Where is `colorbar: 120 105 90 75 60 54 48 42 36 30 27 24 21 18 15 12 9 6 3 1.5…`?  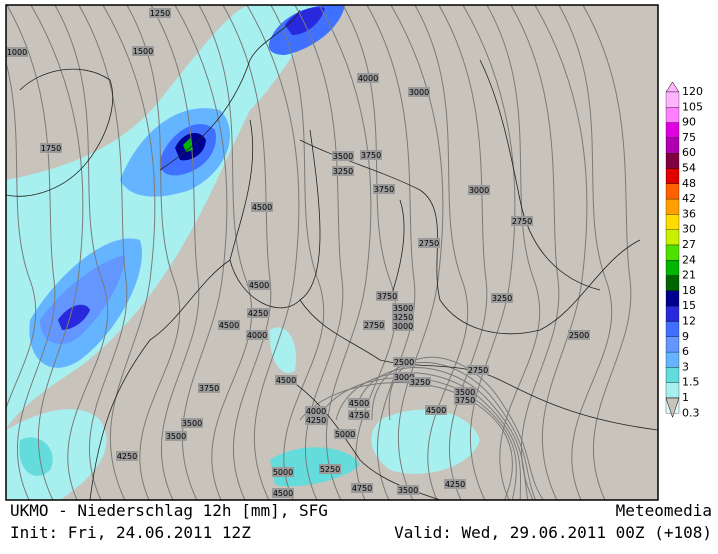
colorbar: 120 105 90 75 60 54 48 42 36 30 27 24 21 18 15 12 9 6 3 1.5… is located at coordinates (684, 250).